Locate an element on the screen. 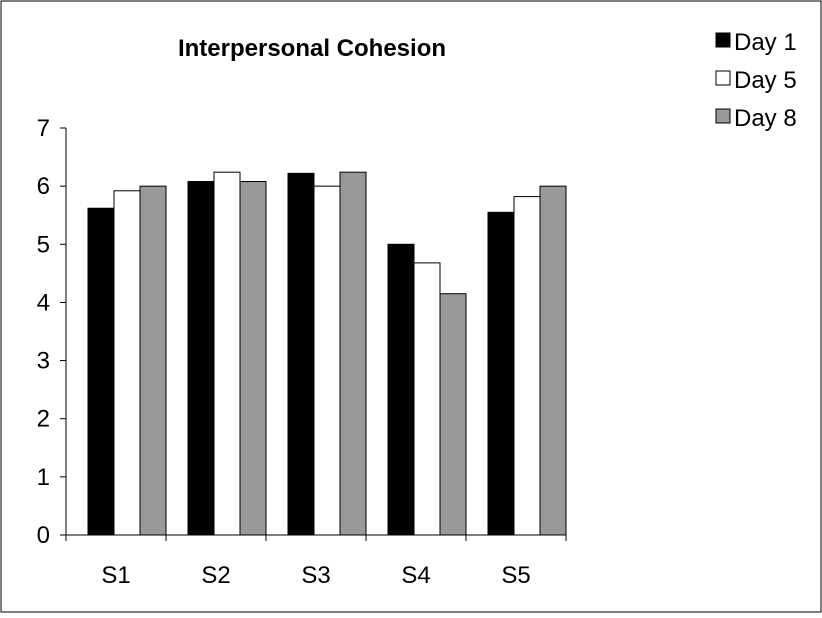  x-tick-label: S3 is located at coordinates (315, 575).